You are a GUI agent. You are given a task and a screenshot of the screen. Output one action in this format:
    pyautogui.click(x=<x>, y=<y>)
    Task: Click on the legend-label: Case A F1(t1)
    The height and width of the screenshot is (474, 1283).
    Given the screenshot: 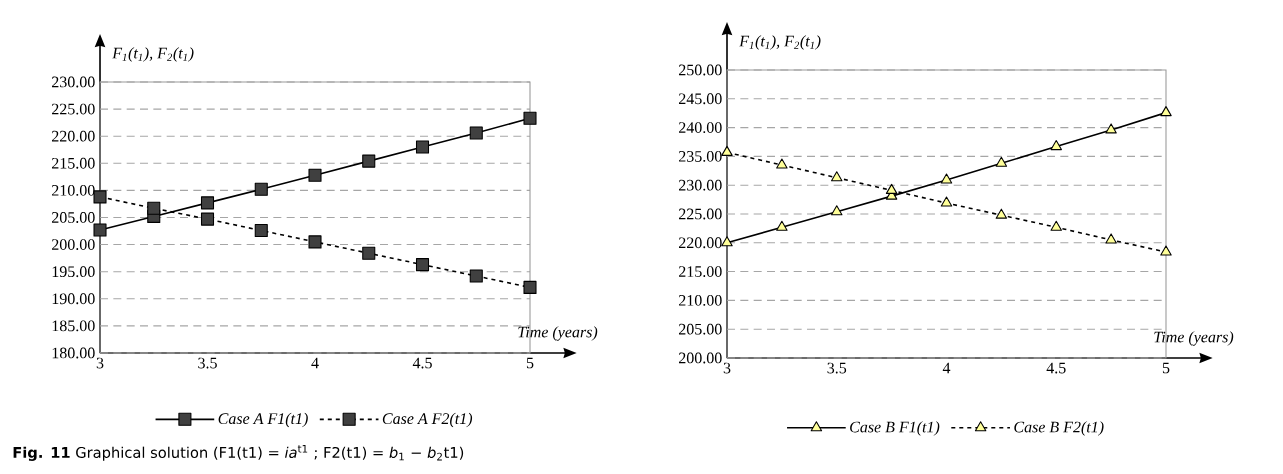 What is the action you would take?
    pyautogui.click(x=263, y=420)
    